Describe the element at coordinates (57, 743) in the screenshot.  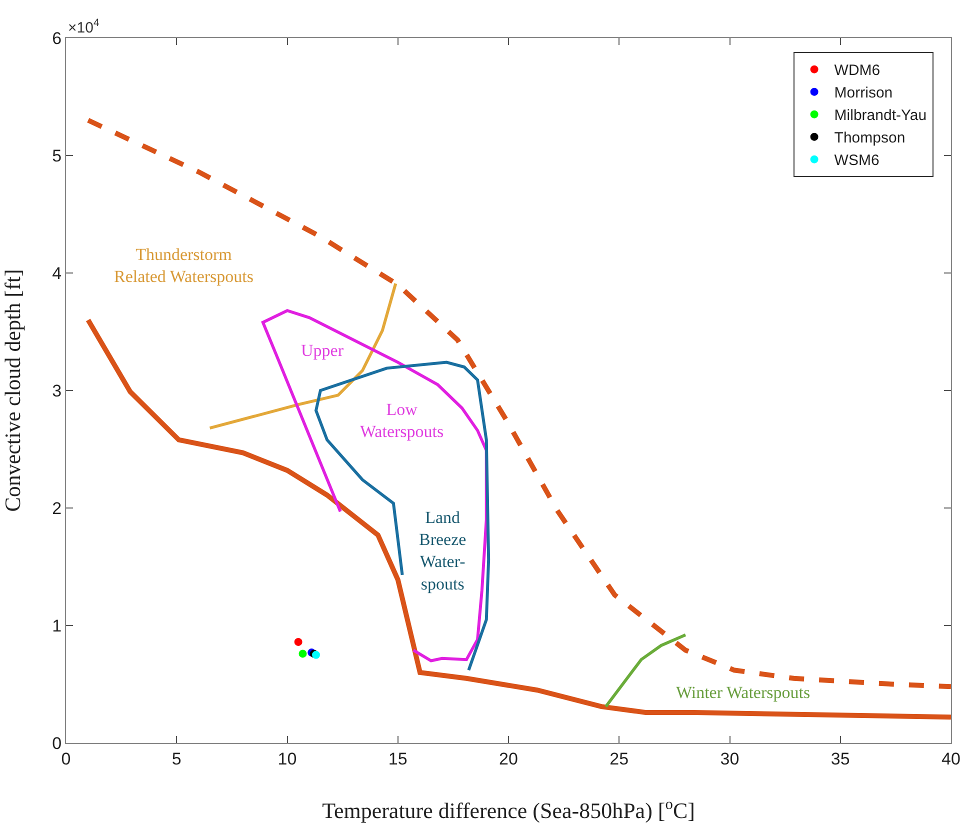
I see `y-tick-label: 0` at that location.